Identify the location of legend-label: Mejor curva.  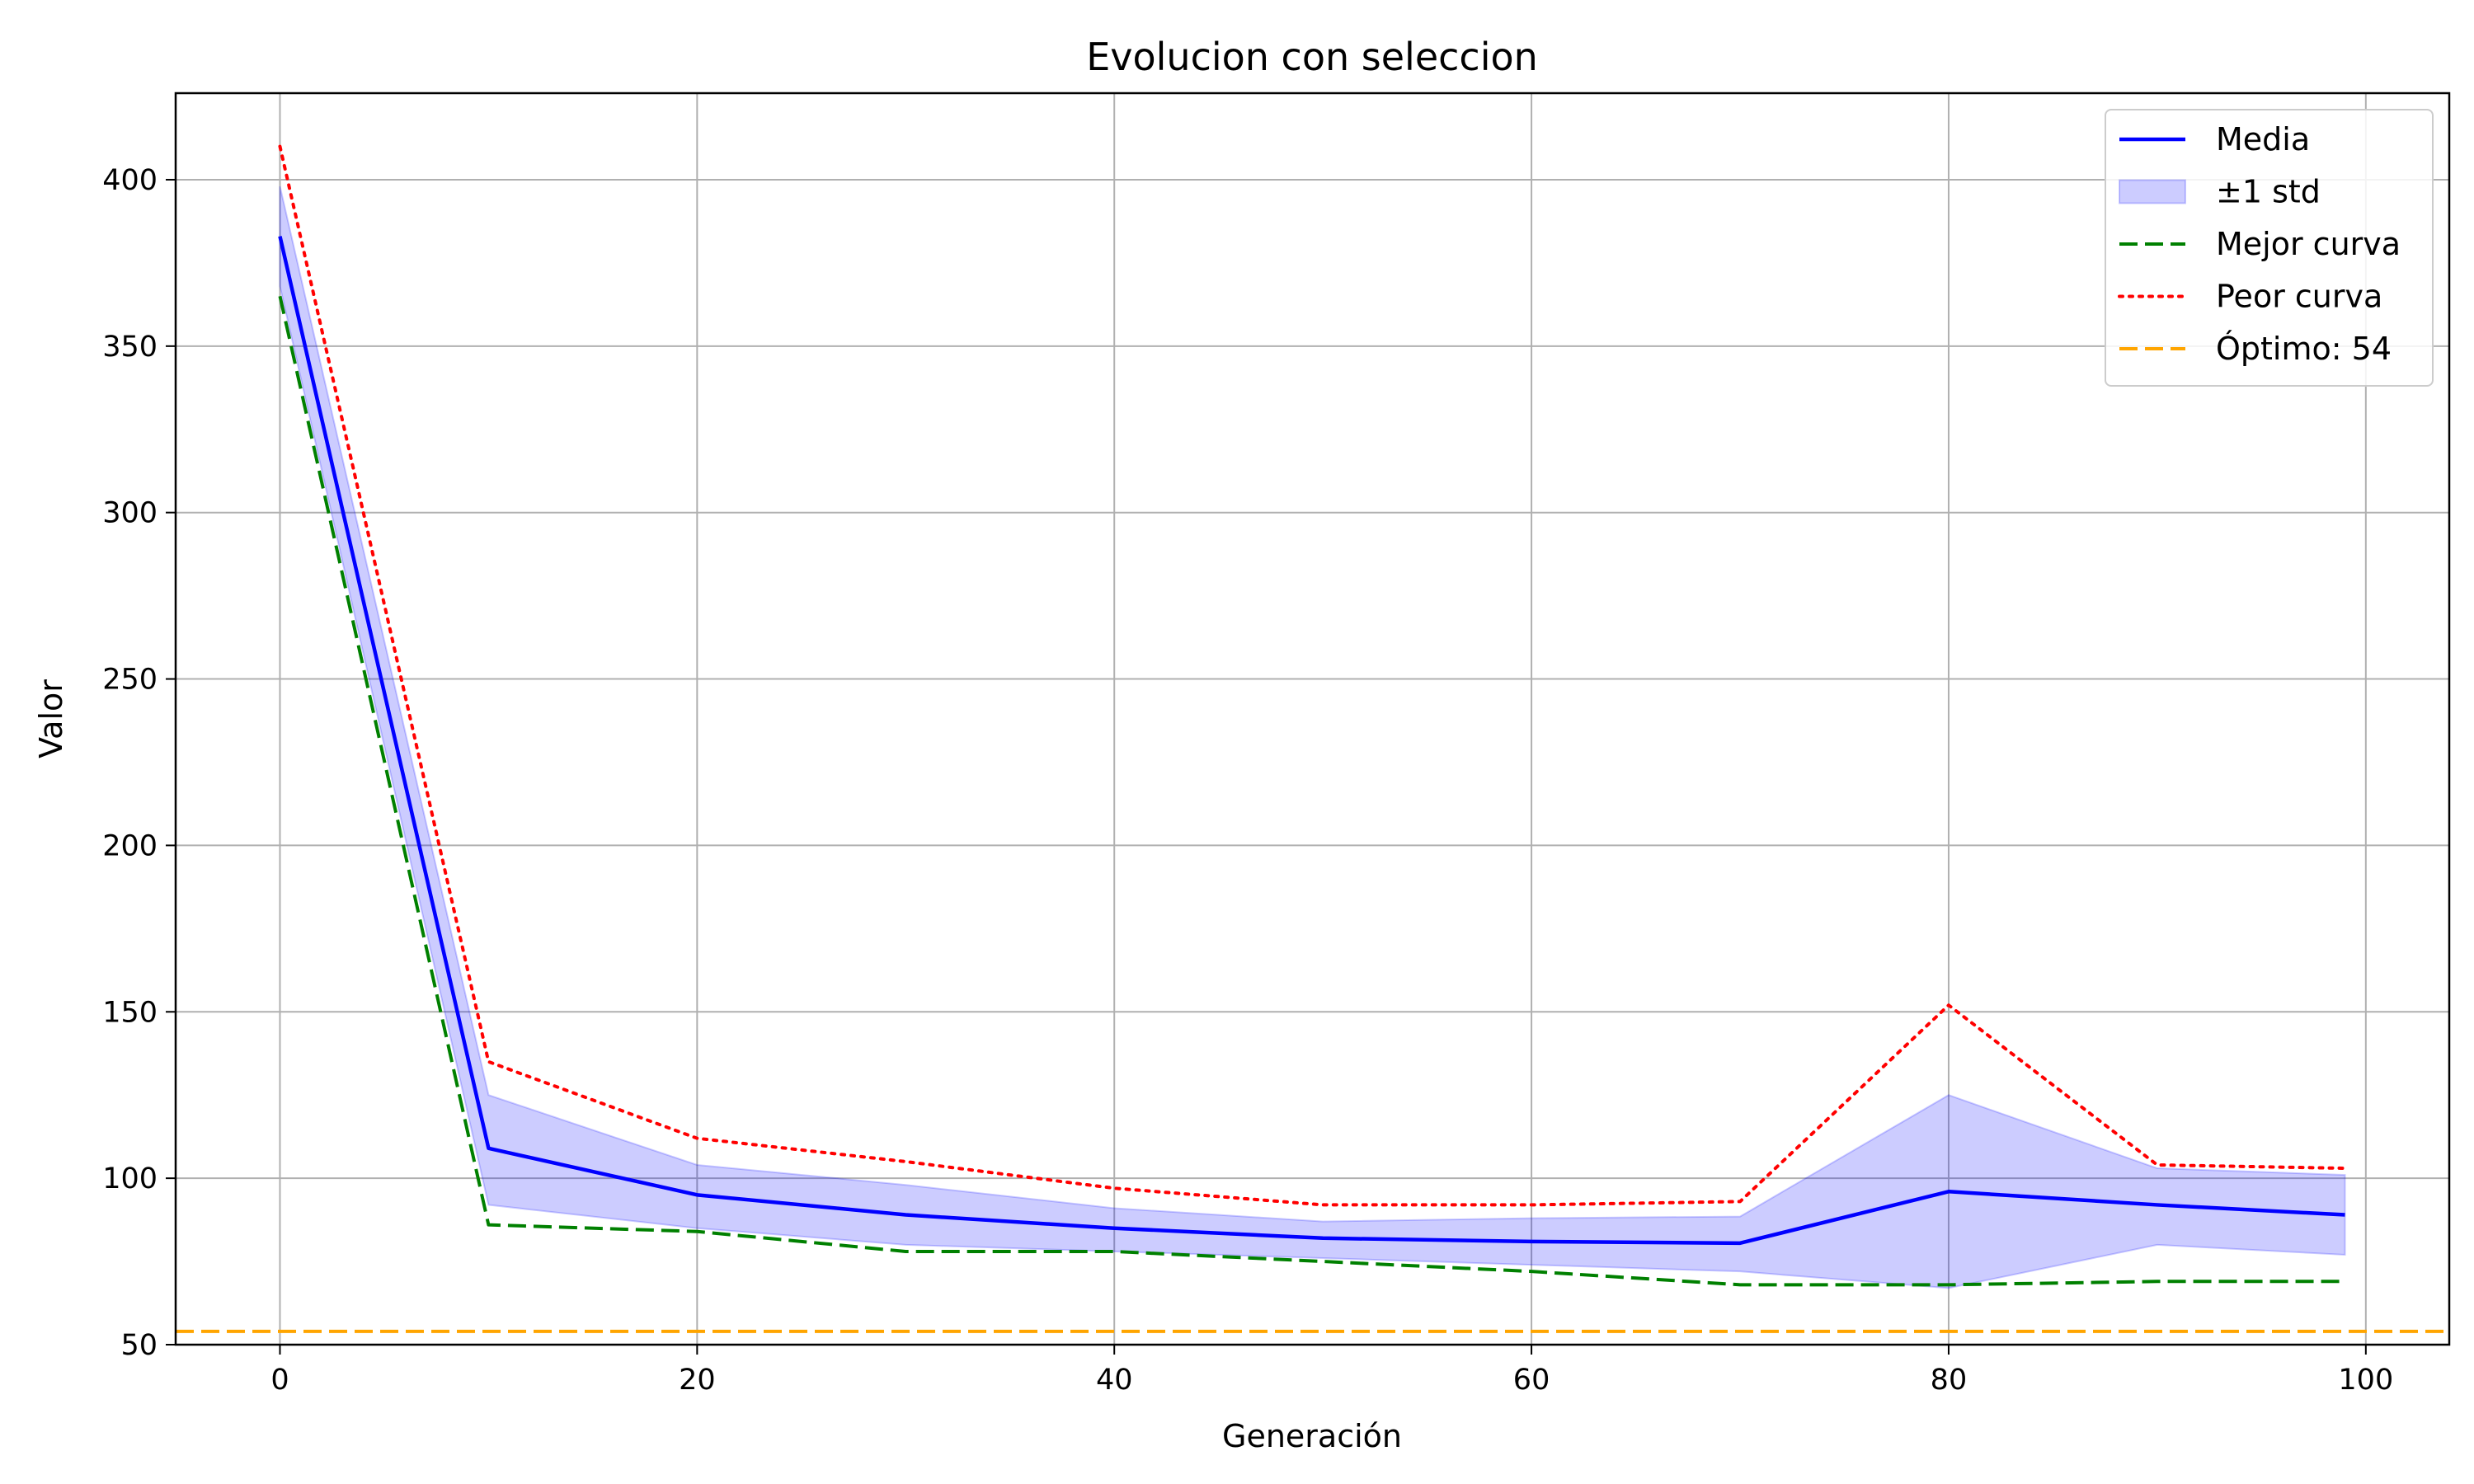
(2308, 244).